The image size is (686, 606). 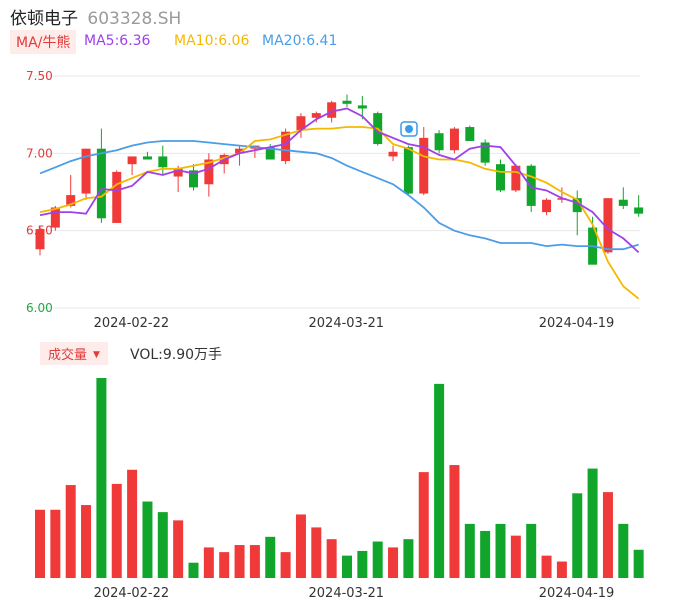 What do you see at coordinates (96, 355) in the screenshot?
I see `caret-down-icon: ▼` at bounding box center [96, 355].